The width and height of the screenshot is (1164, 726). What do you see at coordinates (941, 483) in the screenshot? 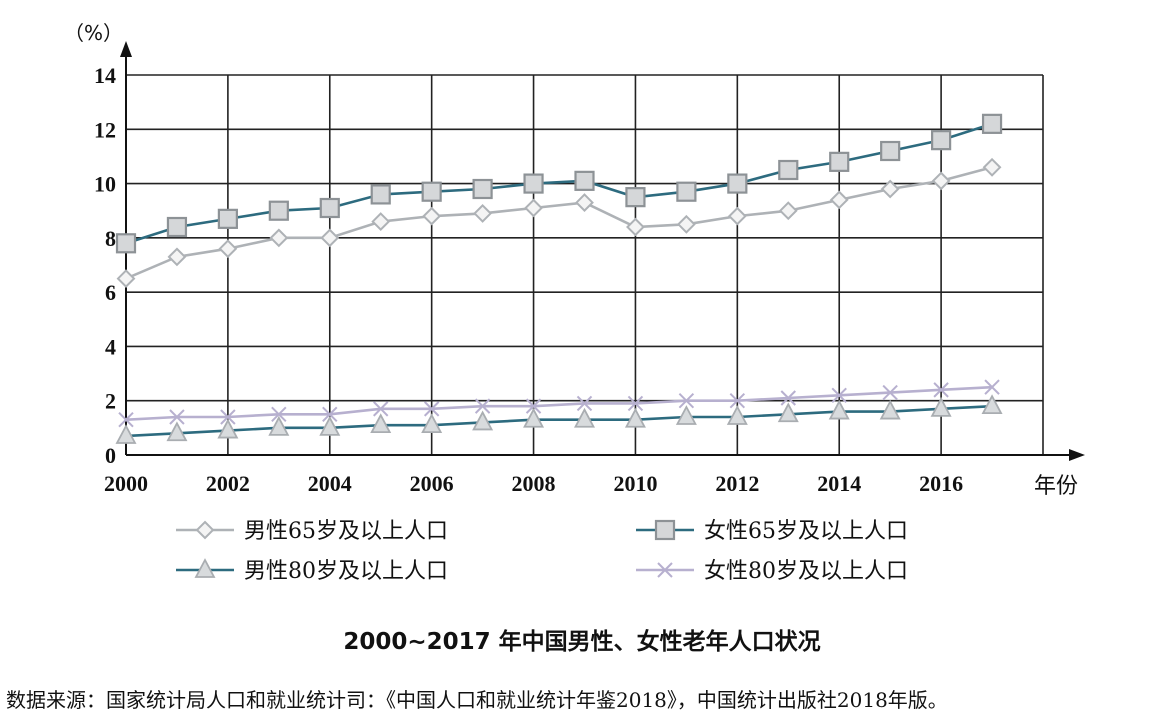
I see `x-tick-label: 2016` at bounding box center [941, 483].